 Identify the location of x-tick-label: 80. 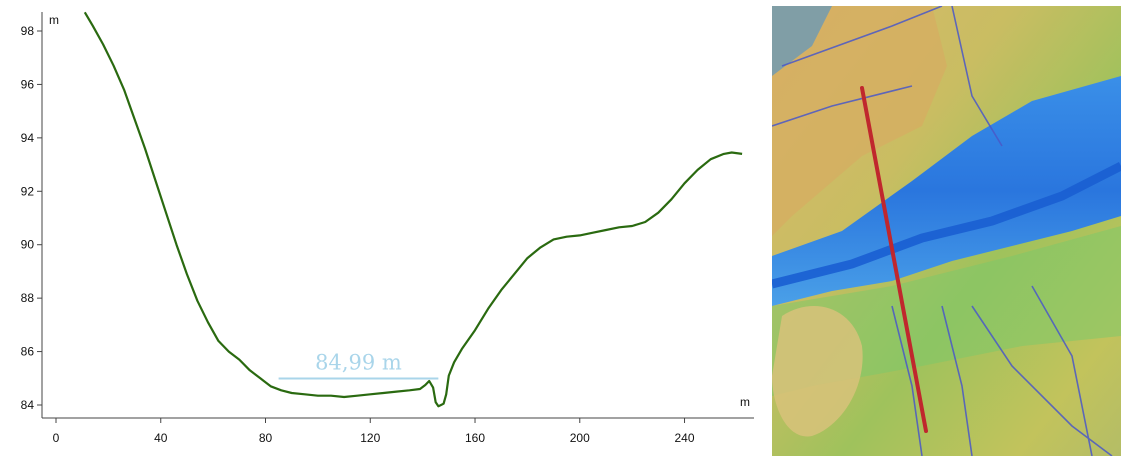
(266, 438).